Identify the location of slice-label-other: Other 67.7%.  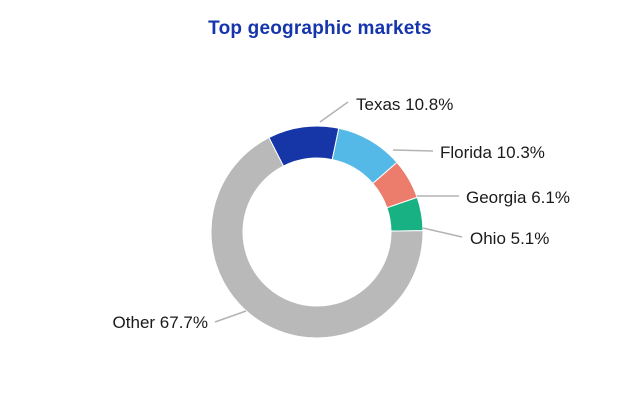
(160, 322).